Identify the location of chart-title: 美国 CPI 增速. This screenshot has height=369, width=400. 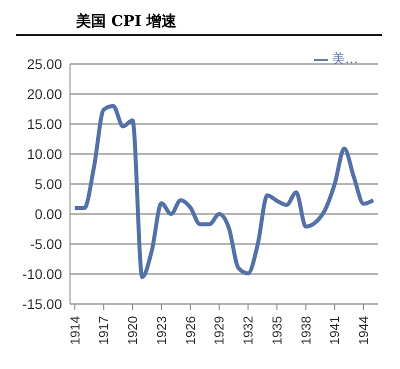
(126, 21).